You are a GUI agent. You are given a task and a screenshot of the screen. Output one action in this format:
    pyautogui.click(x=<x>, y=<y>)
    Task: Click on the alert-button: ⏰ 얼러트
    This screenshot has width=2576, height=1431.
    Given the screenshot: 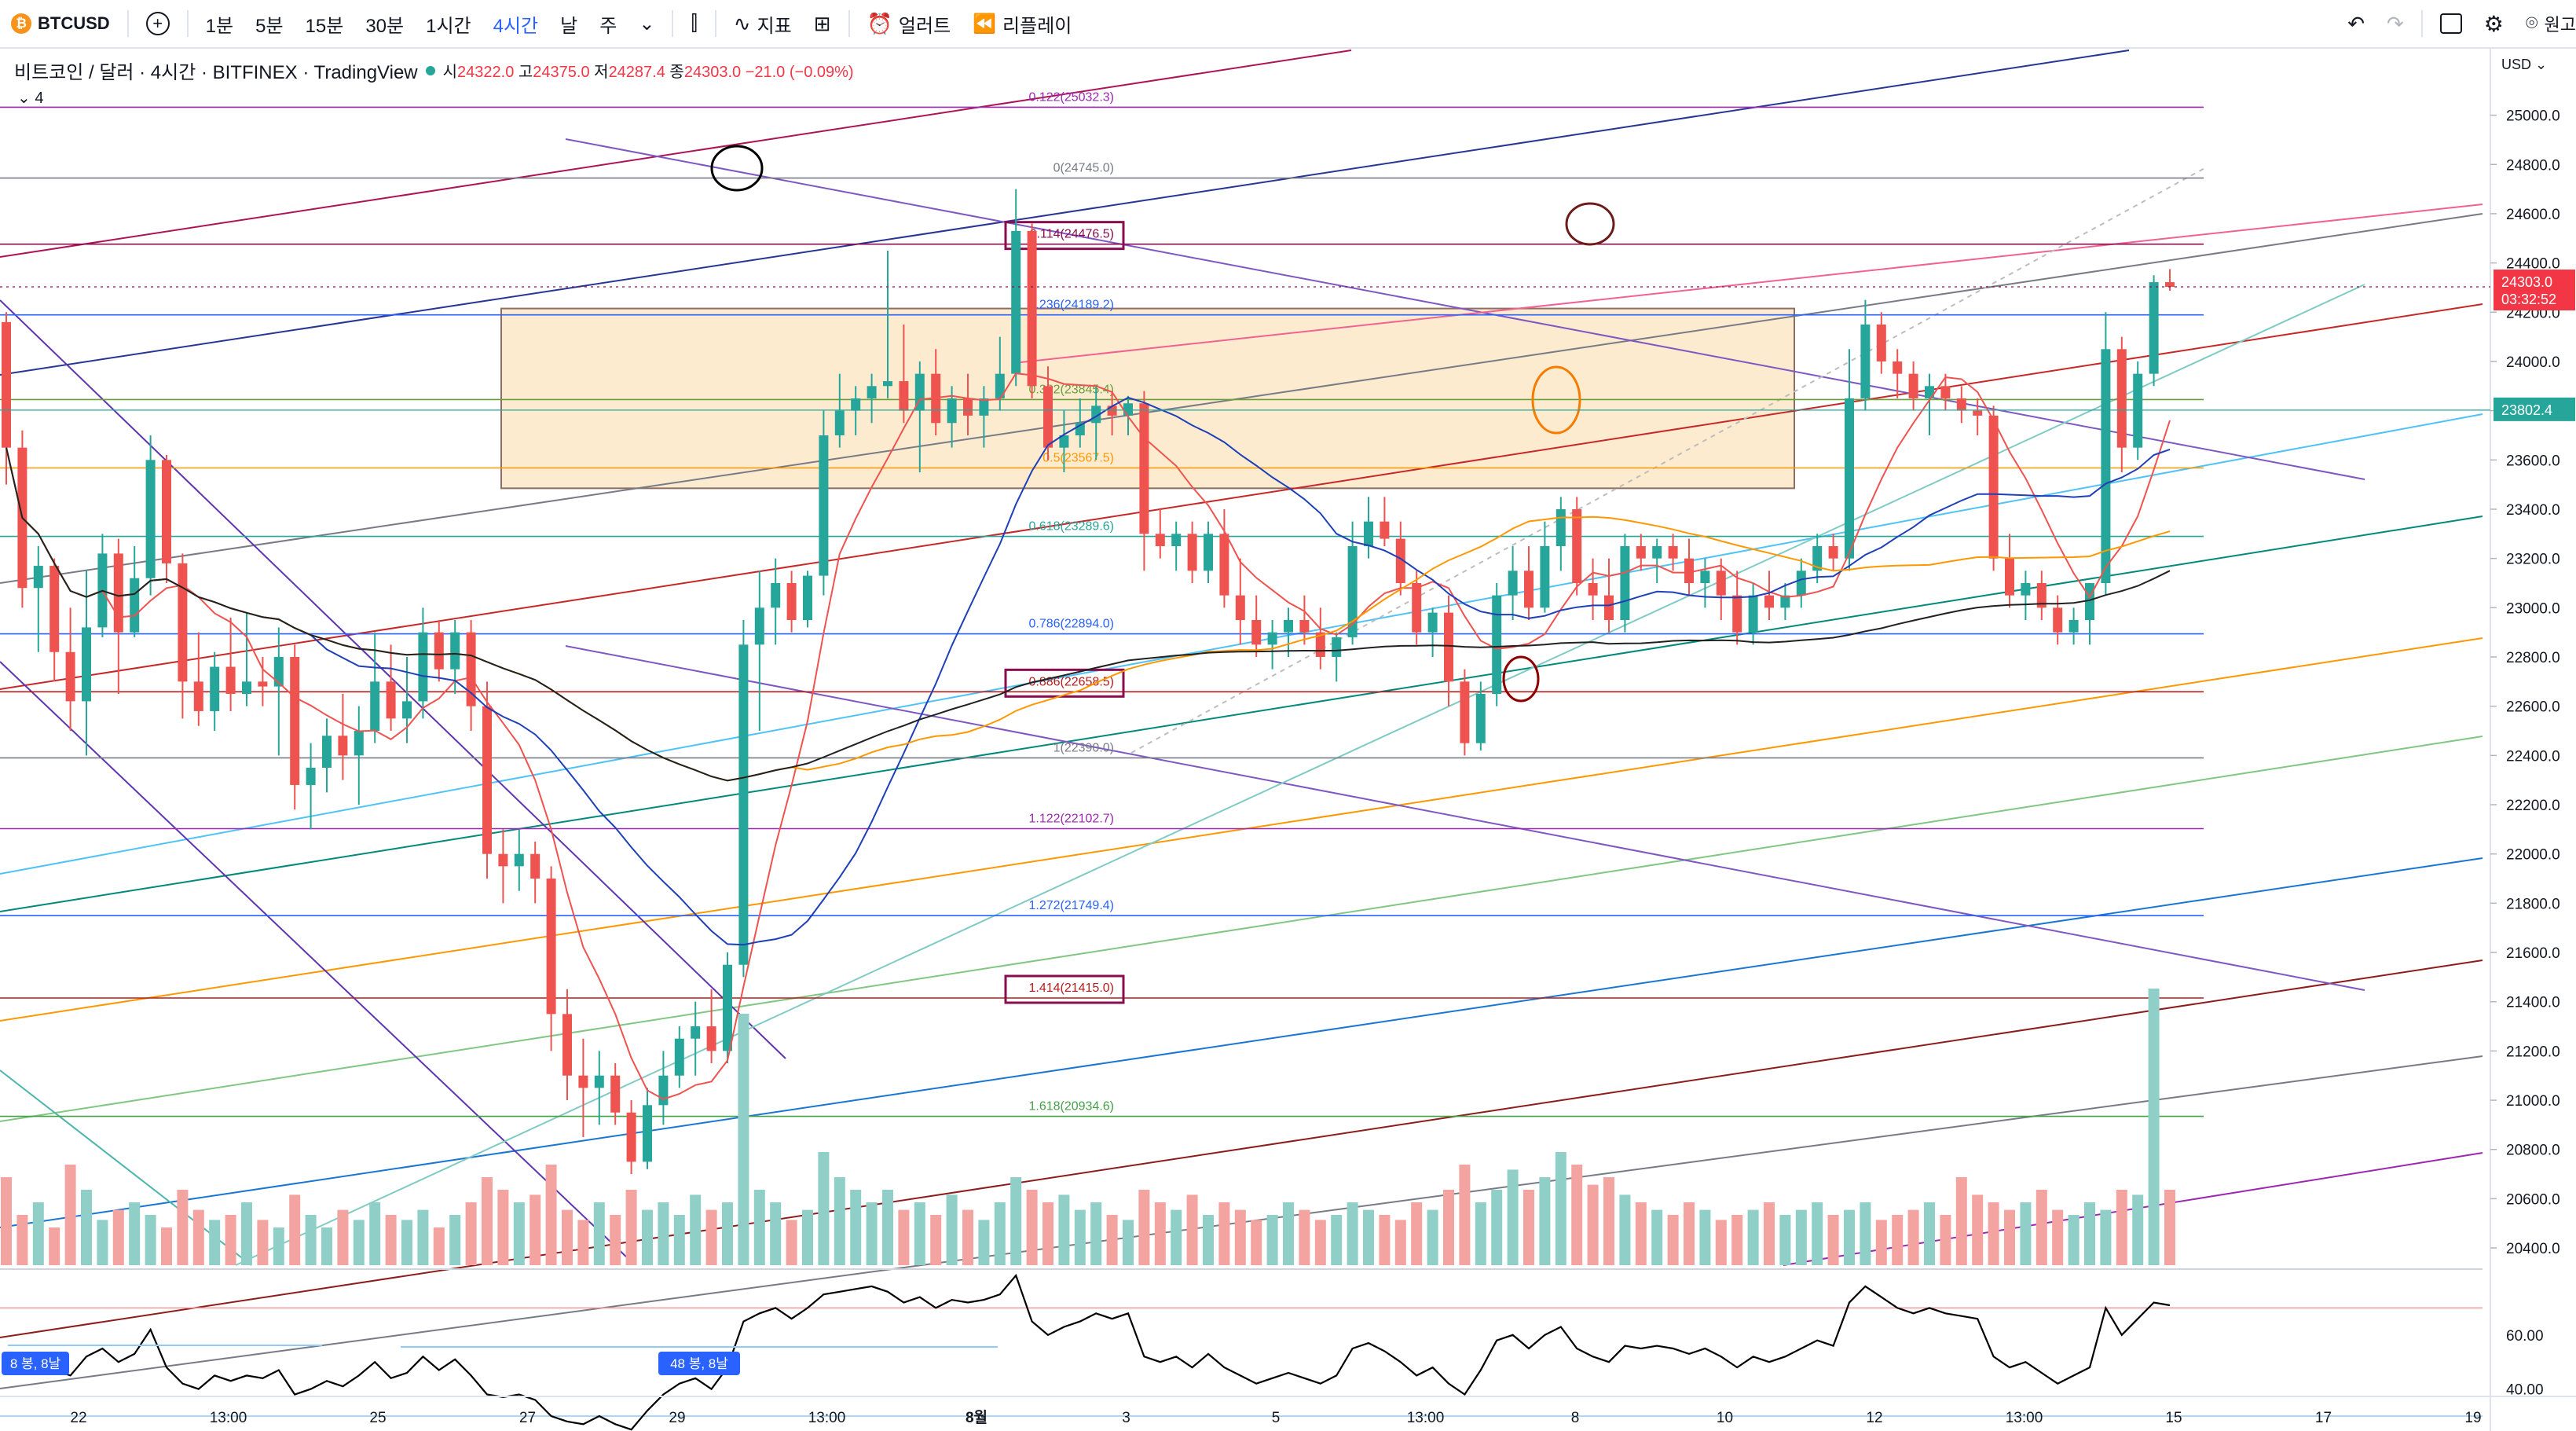 What is the action you would take?
    pyautogui.click(x=909, y=24)
    